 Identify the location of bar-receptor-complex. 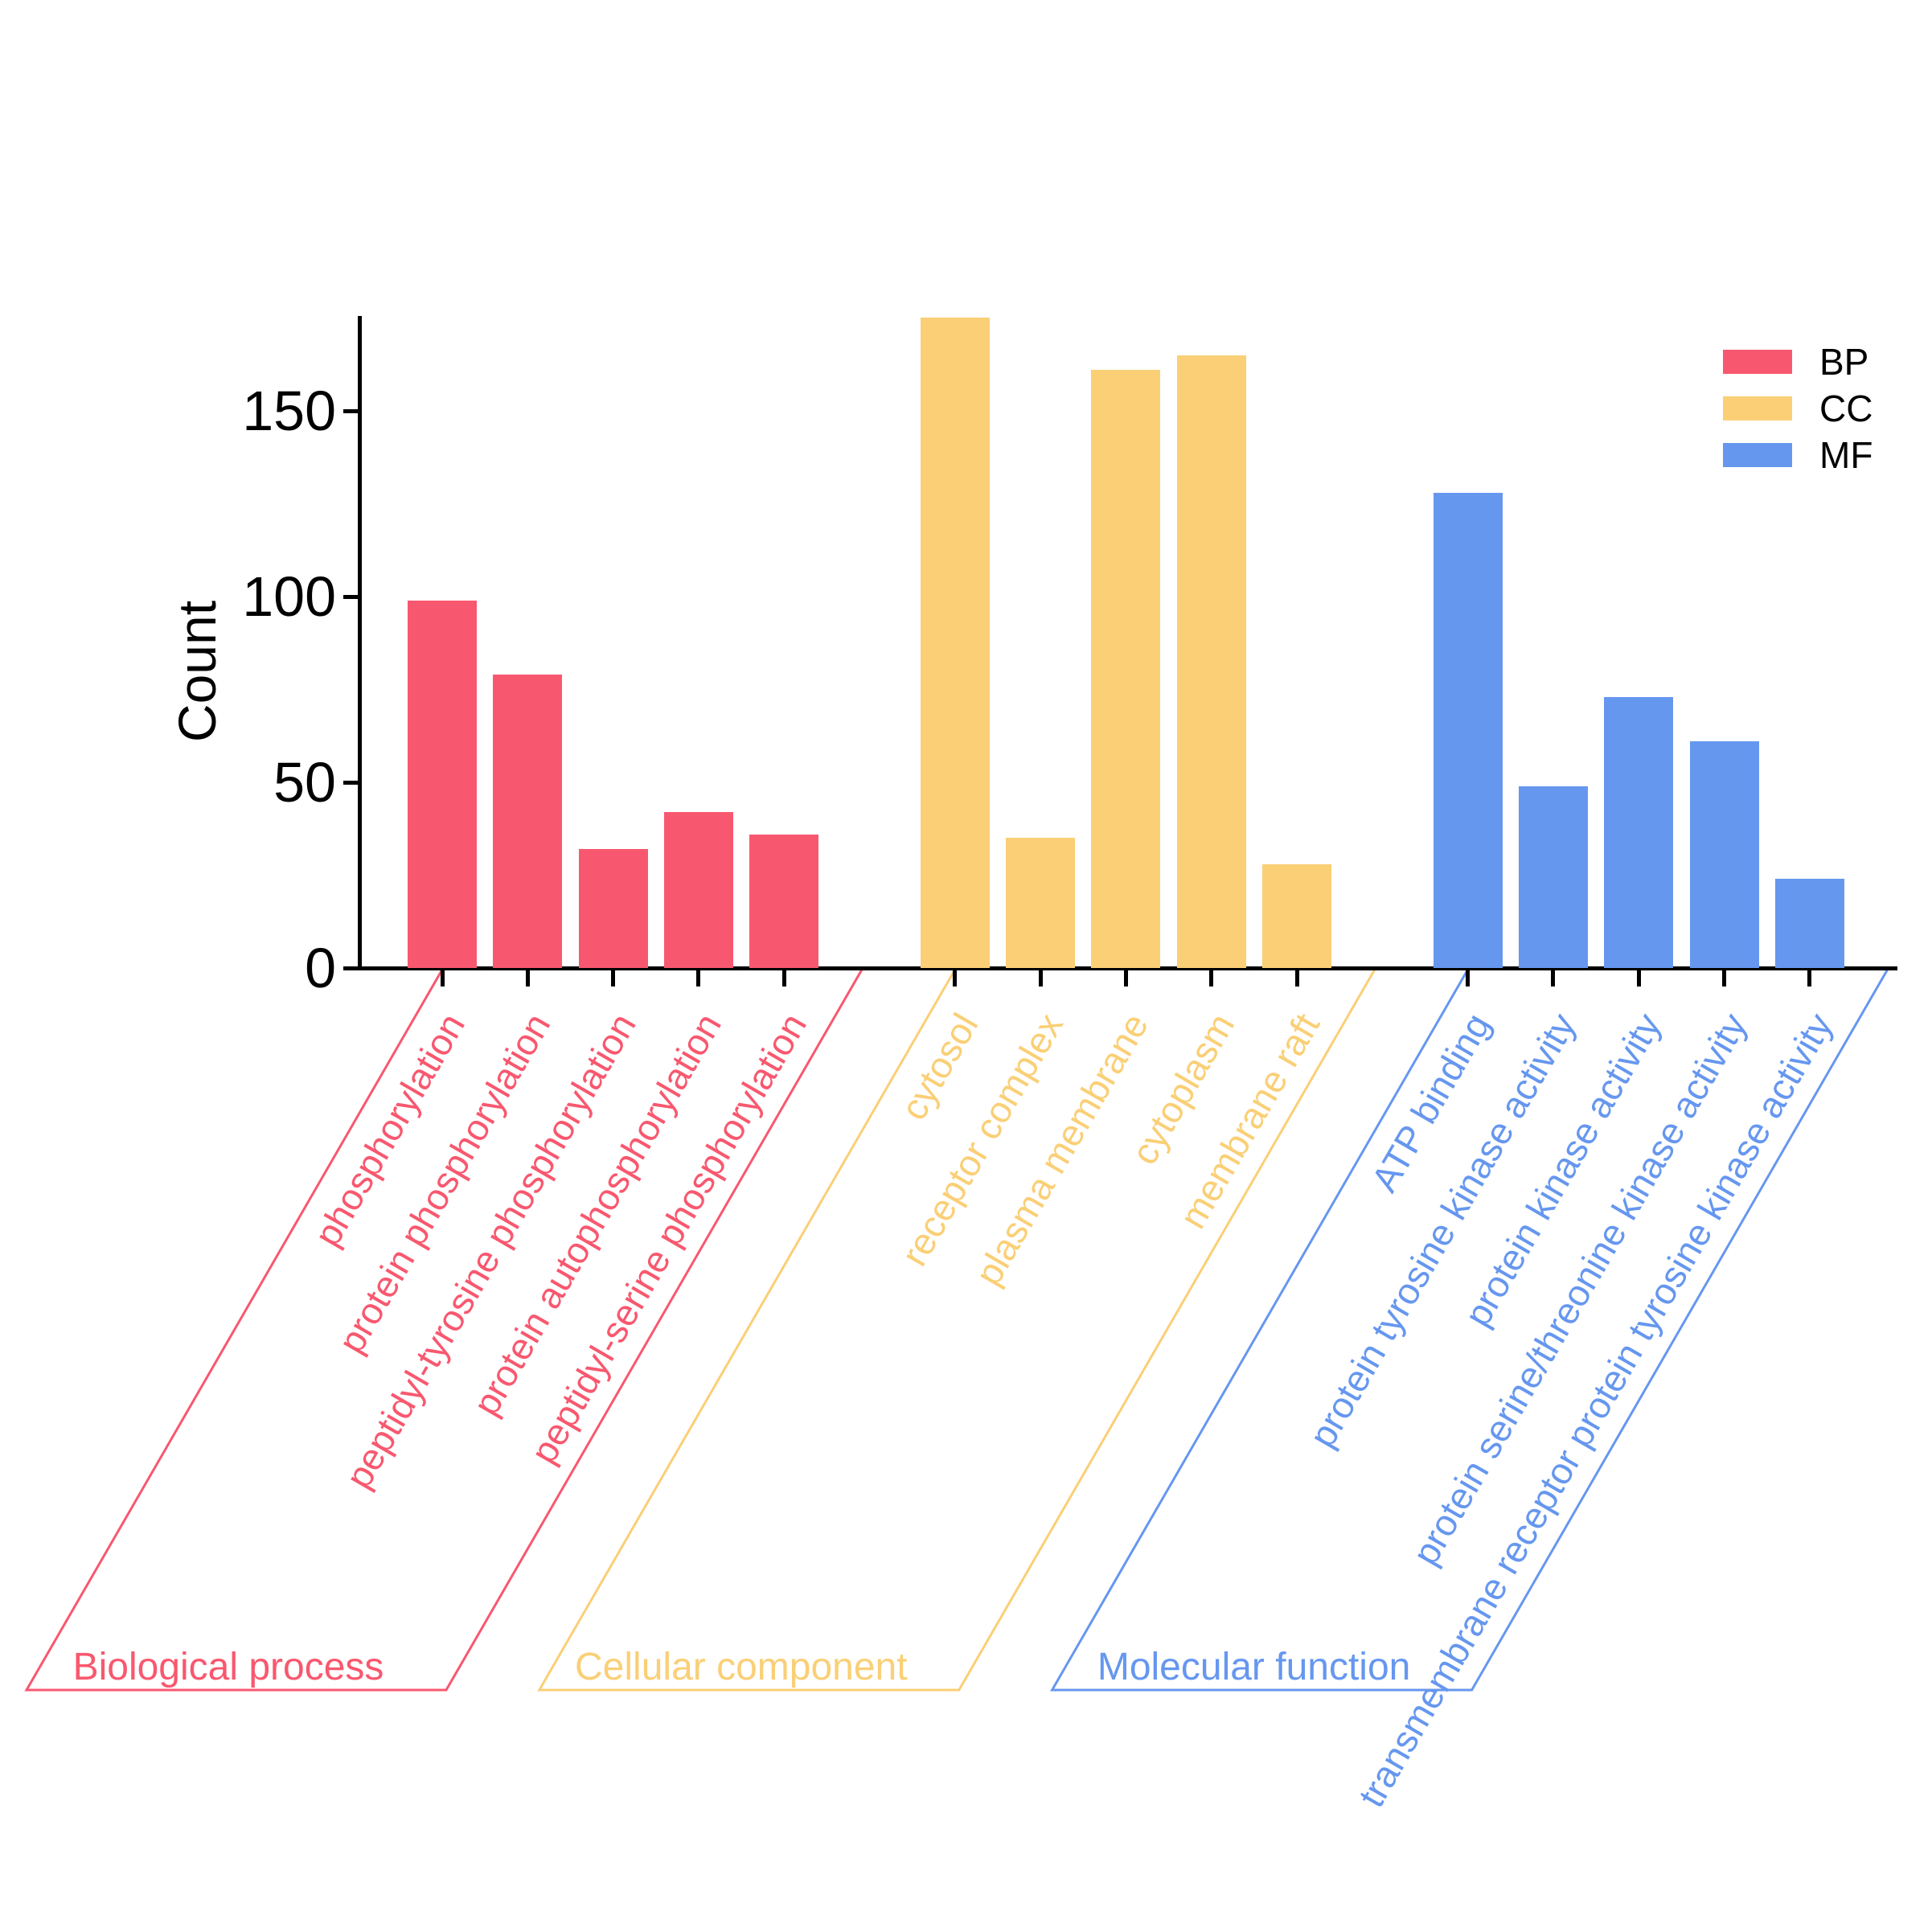
(1041, 903).